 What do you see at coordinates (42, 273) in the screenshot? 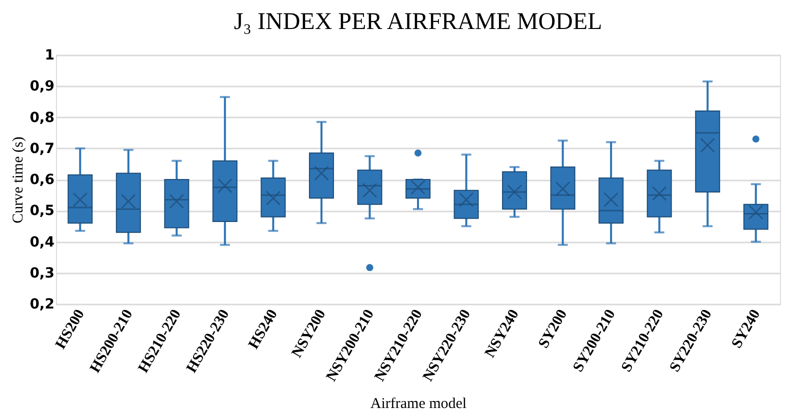
I see `y-tick-label: 0,3` at bounding box center [42, 273].